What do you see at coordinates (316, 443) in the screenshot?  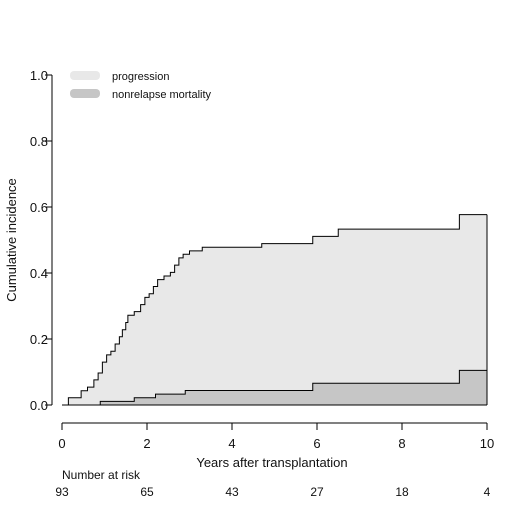 I see `x-tick-label-6: 6` at bounding box center [316, 443].